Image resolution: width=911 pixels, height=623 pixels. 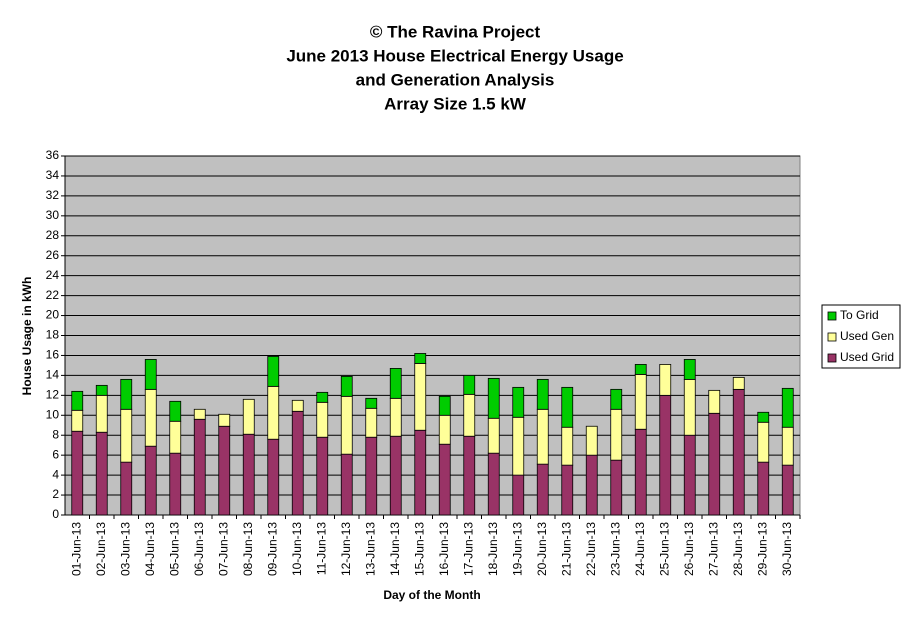 What do you see at coordinates (27, 336) in the screenshot?
I see `y-axis-title: House Usage in kWh` at bounding box center [27, 336].